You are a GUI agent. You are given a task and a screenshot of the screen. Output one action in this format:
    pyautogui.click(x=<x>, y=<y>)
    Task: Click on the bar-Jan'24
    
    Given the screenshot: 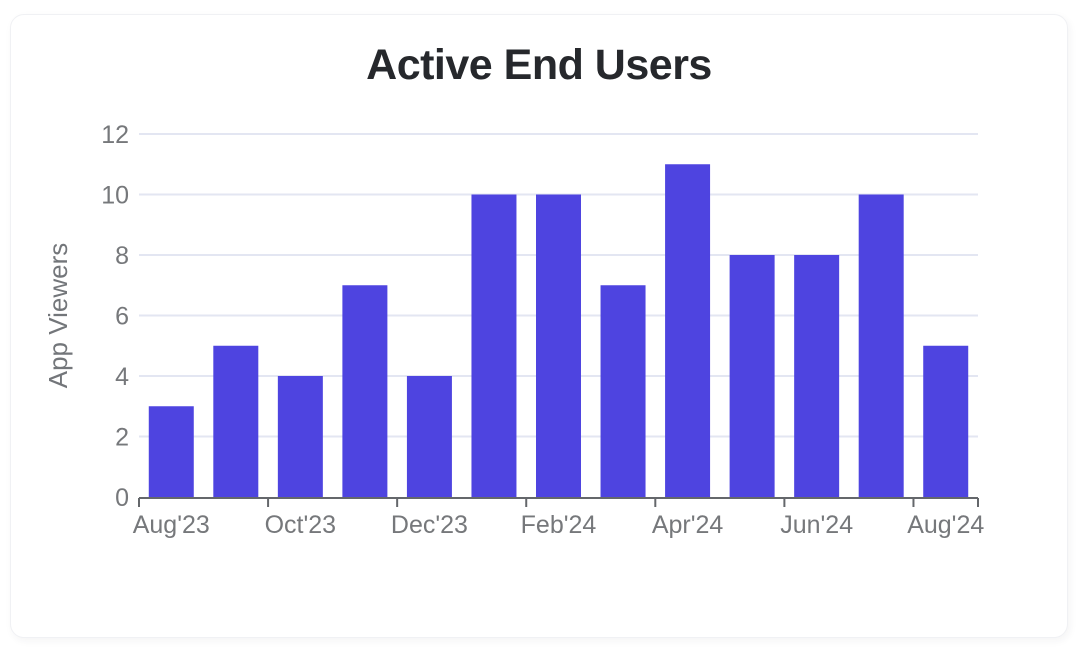 What is the action you would take?
    pyautogui.click(x=494, y=346)
    